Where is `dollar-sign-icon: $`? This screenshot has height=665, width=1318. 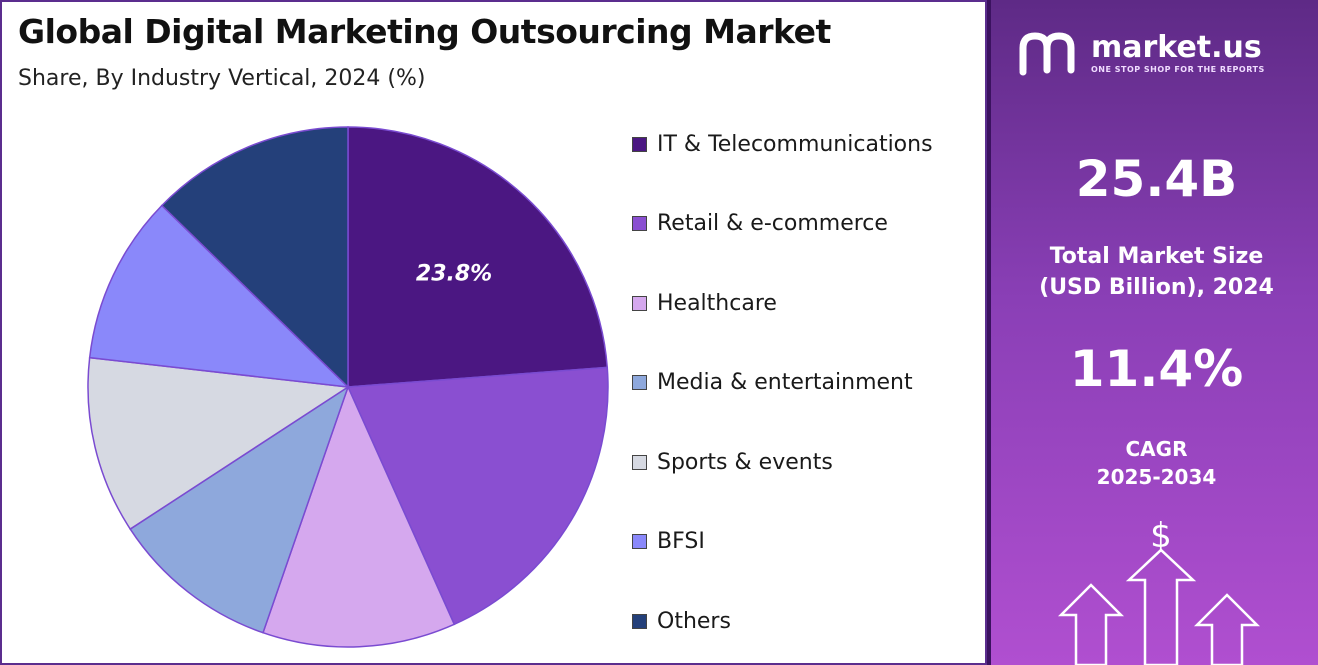 dollar-sign-icon: $ is located at coordinates (1161, 536).